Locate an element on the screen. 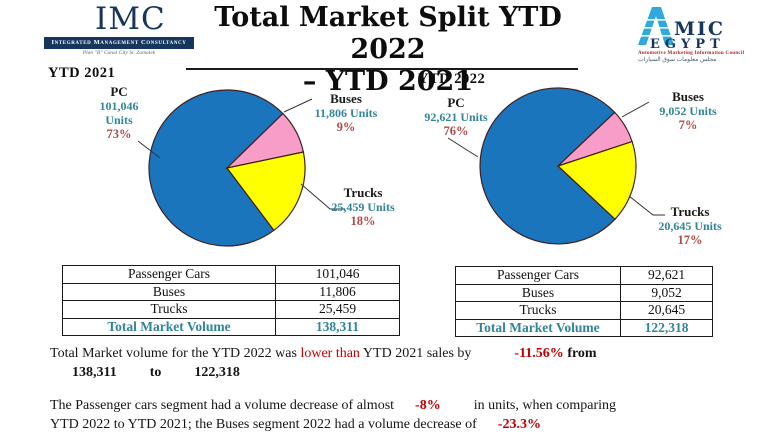 The width and height of the screenshot is (768, 433). summary-text: from is located at coordinates (582, 353).